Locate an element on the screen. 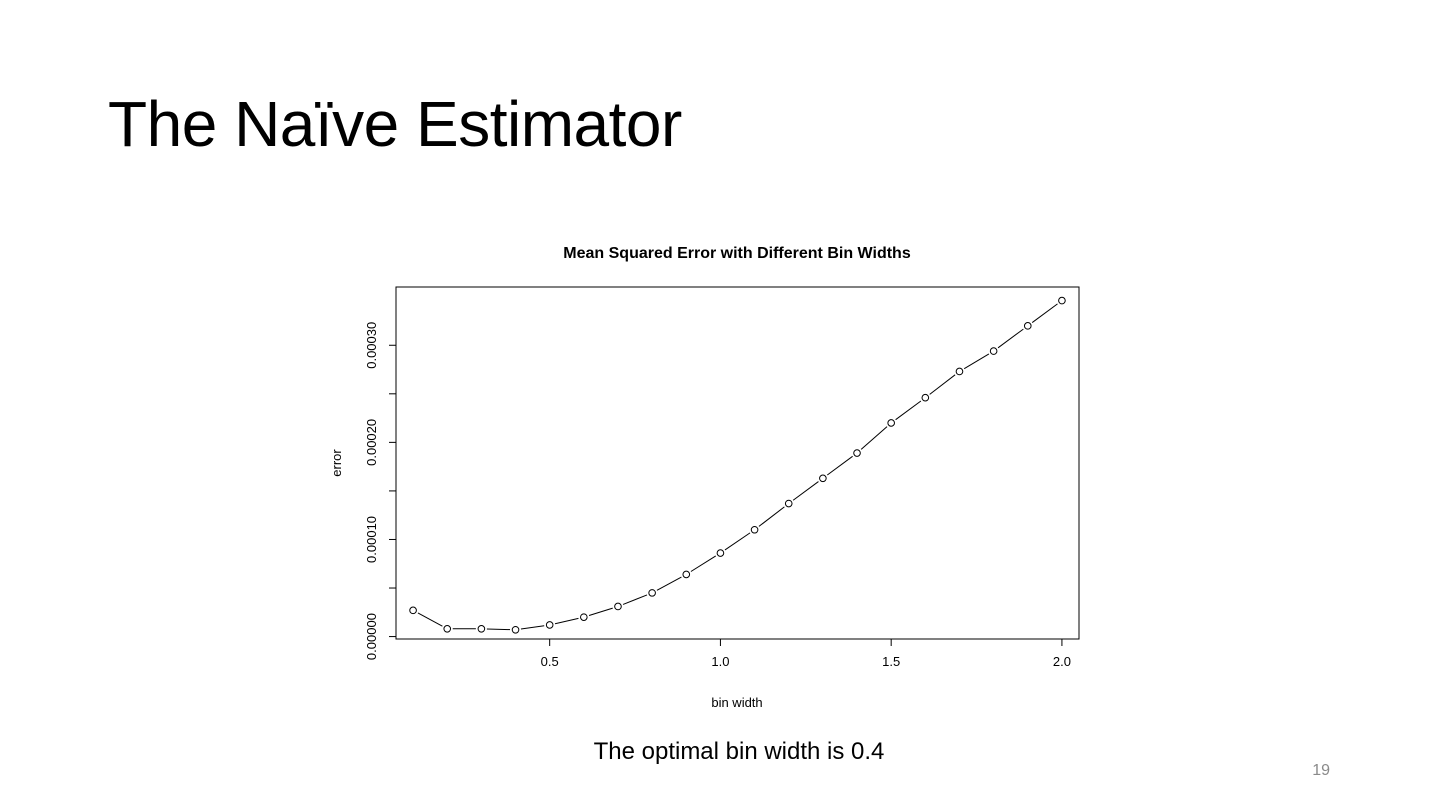  y-tick-label: 0.00000 is located at coordinates (371, 636).